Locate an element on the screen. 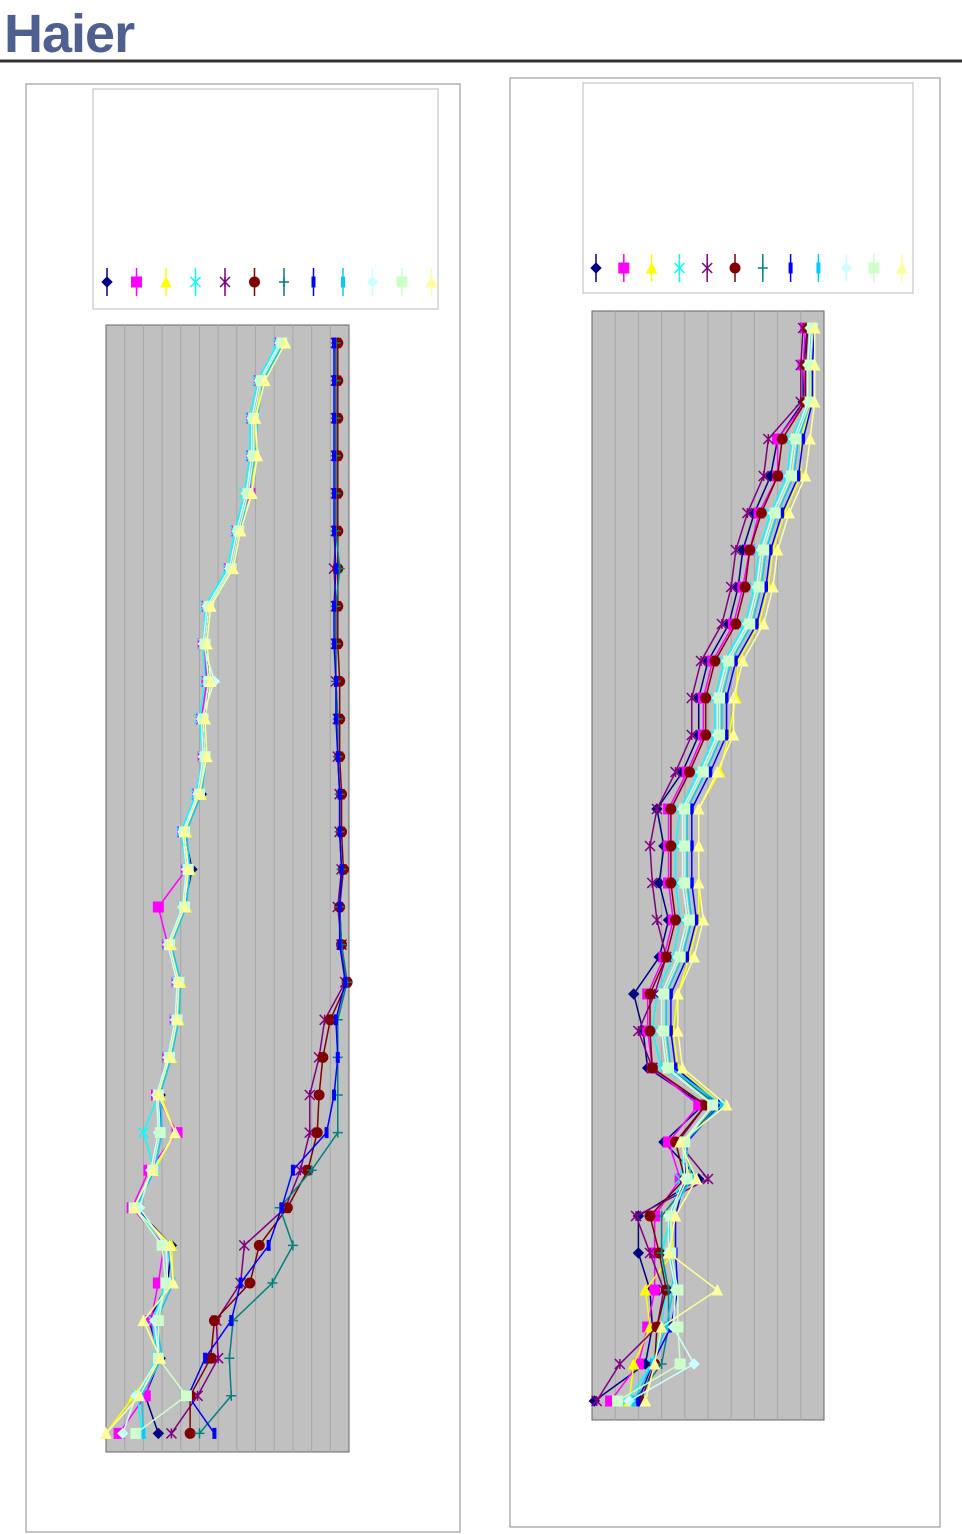 The image size is (962, 1534). logo: Haier is located at coordinates (69, 34).